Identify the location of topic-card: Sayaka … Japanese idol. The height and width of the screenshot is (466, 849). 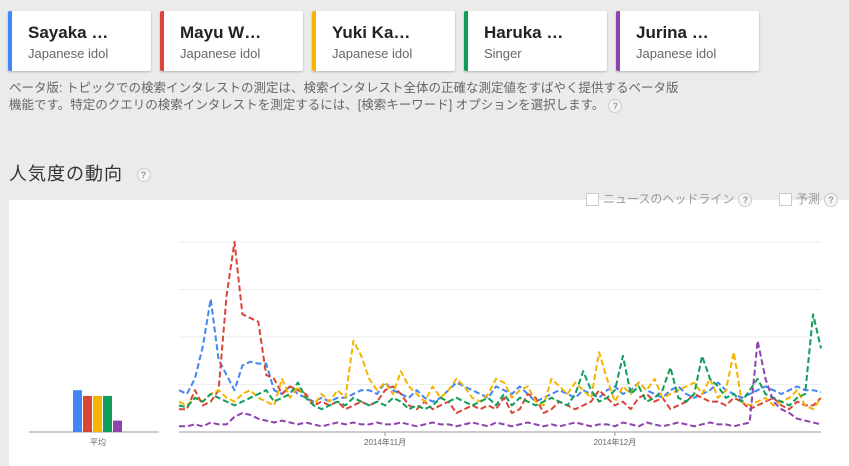
(79, 41).